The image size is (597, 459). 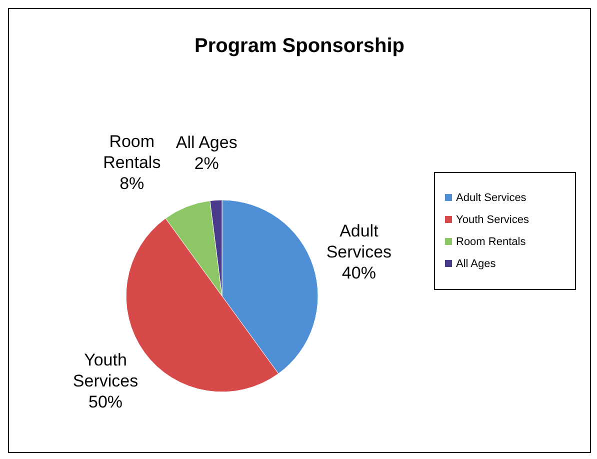 What do you see at coordinates (132, 152) in the screenshot?
I see `slice-label: Room Rentals` at bounding box center [132, 152].